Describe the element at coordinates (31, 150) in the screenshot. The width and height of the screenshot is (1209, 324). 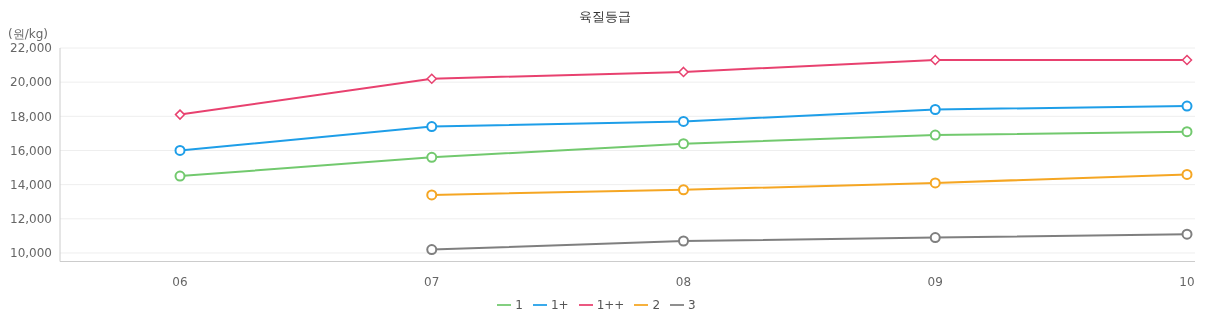
I see `y-tick-label: 16,000` at that location.